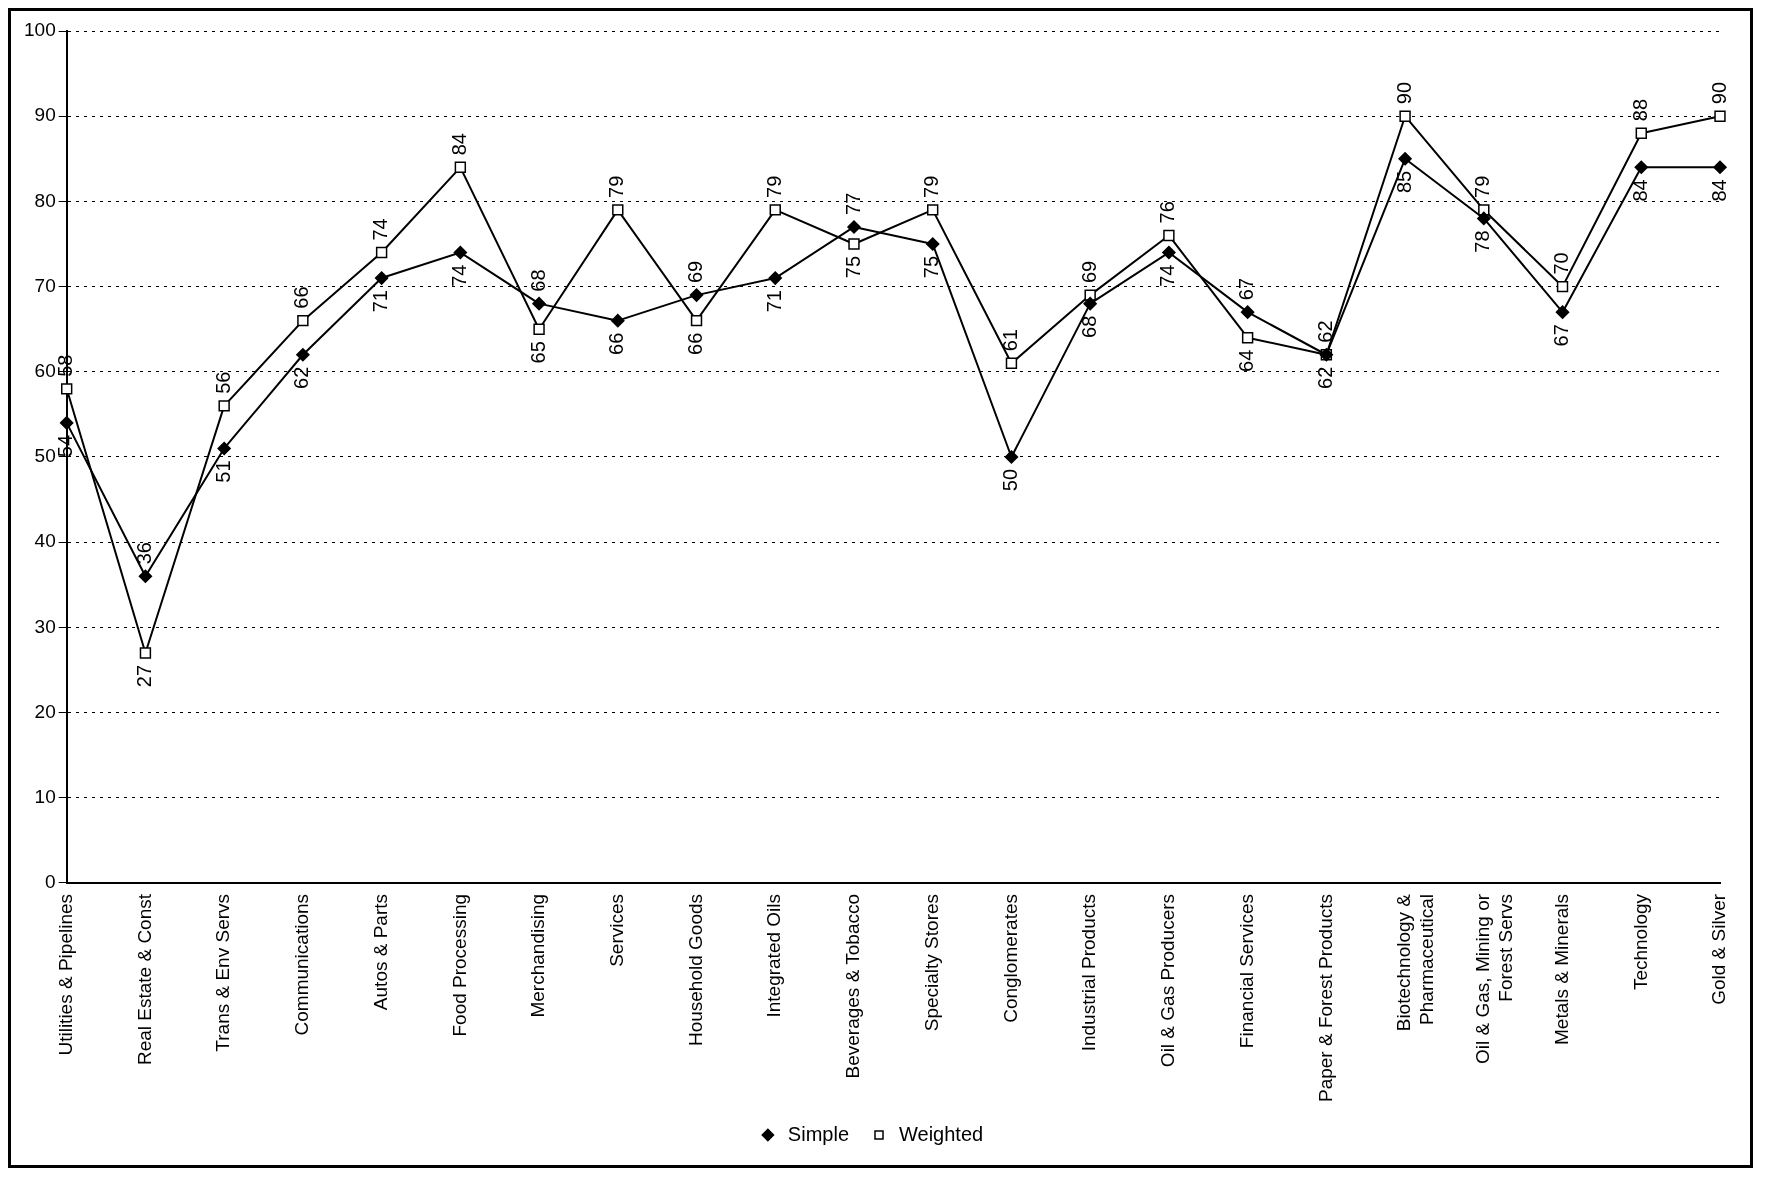  Describe the element at coordinates (50, 882) in the screenshot. I see `y-tick-label: 0` at that location.